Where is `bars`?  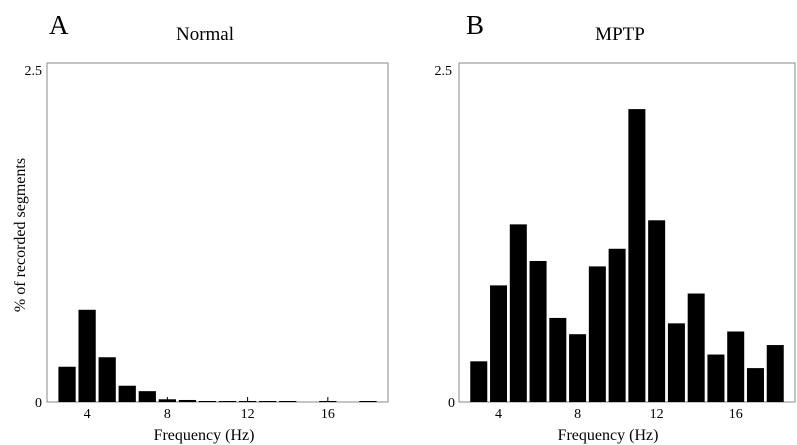 bars is located at coordinates (217, 355).